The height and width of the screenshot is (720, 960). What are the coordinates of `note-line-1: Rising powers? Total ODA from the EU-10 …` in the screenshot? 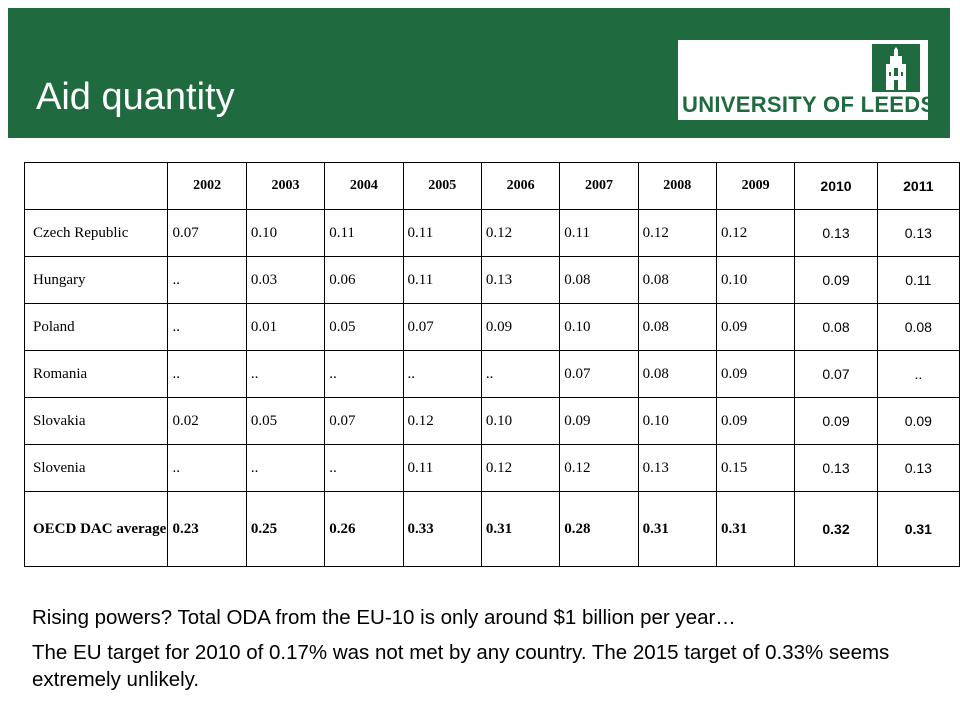 It's located at (384, 617).